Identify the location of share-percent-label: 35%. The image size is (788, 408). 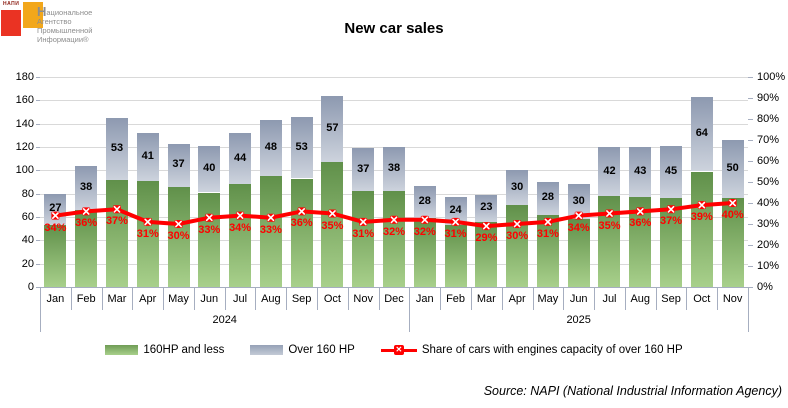
(609, 225).